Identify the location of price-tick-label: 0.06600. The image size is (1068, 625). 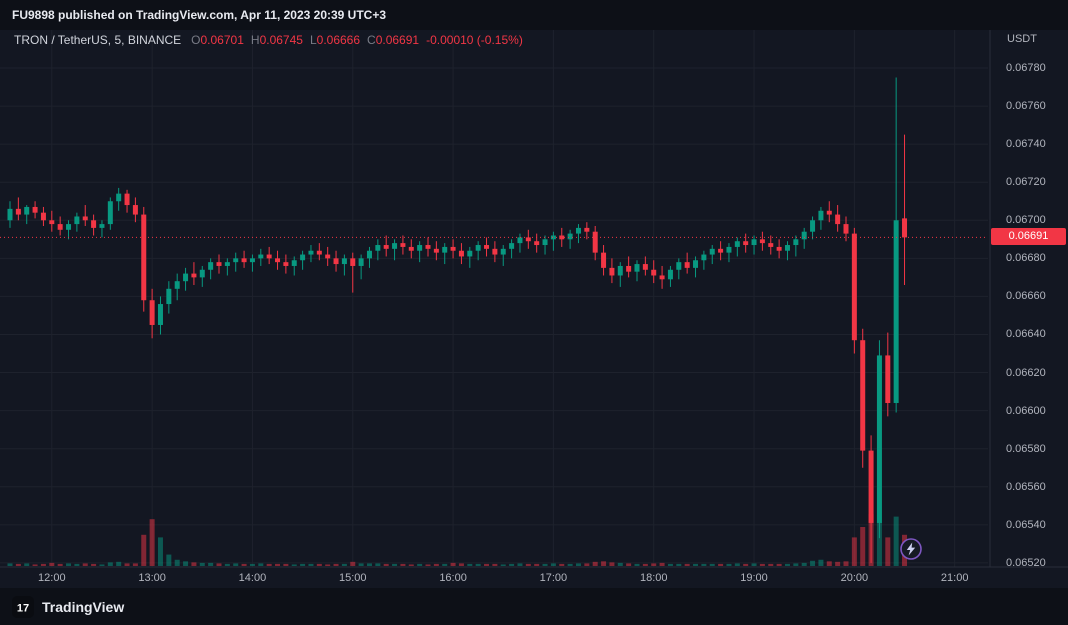
(1026, 410).